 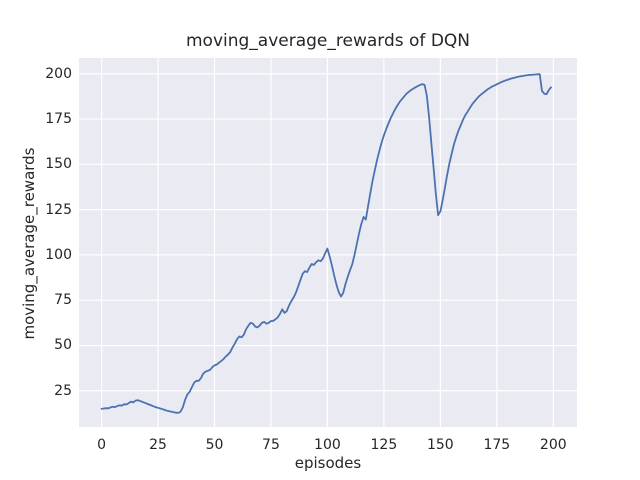 I want to click on chart-title: moving_average_rewards of DQN, so click(x=328, y=41).